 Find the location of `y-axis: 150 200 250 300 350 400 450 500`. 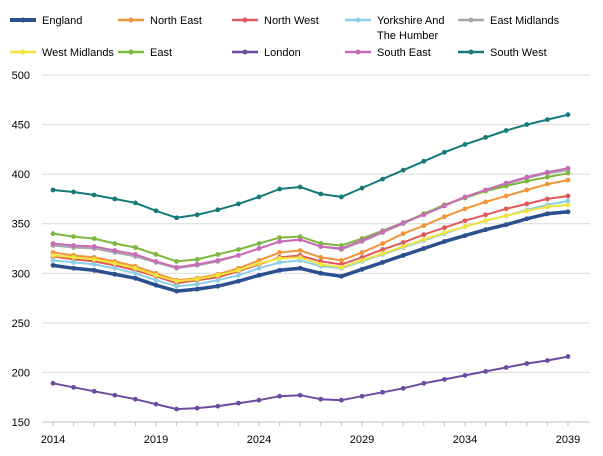

y-axis: 150 200 250 300 350 400 450 500 is located at coordinates (21, 249).